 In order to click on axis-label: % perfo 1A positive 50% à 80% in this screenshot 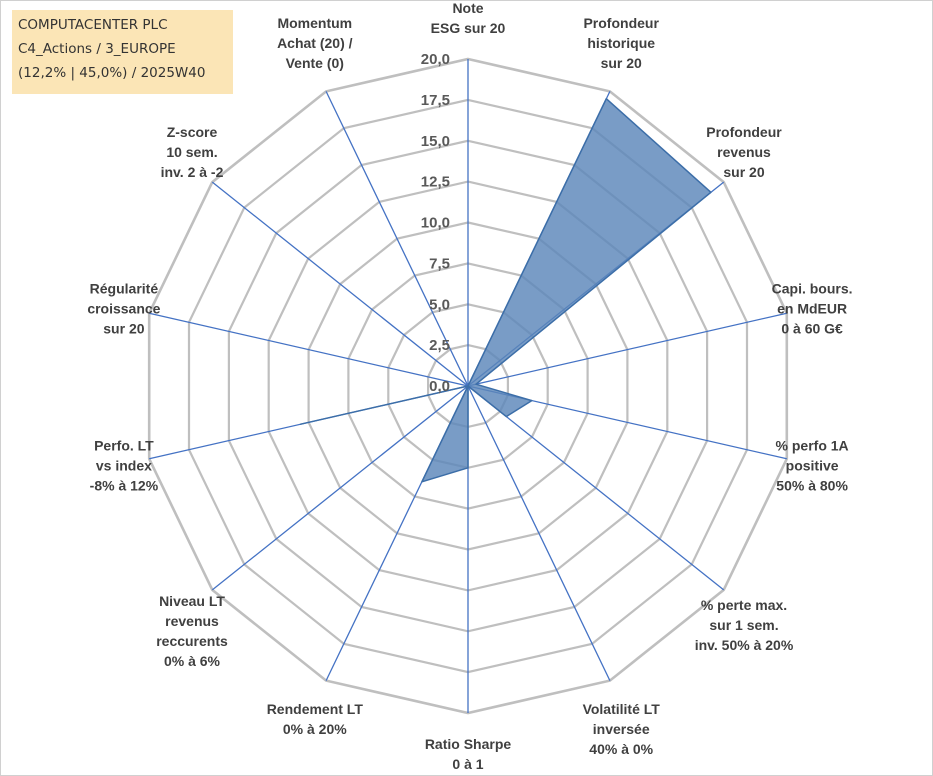, I will do `click(812, 466)`.